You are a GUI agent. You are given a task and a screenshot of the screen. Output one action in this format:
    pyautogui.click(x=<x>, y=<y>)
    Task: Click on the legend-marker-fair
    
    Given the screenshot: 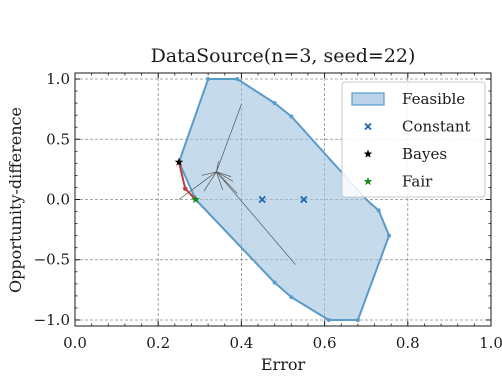 What is the action you would take?
    pyautogui.click(x=368, y=181)
    